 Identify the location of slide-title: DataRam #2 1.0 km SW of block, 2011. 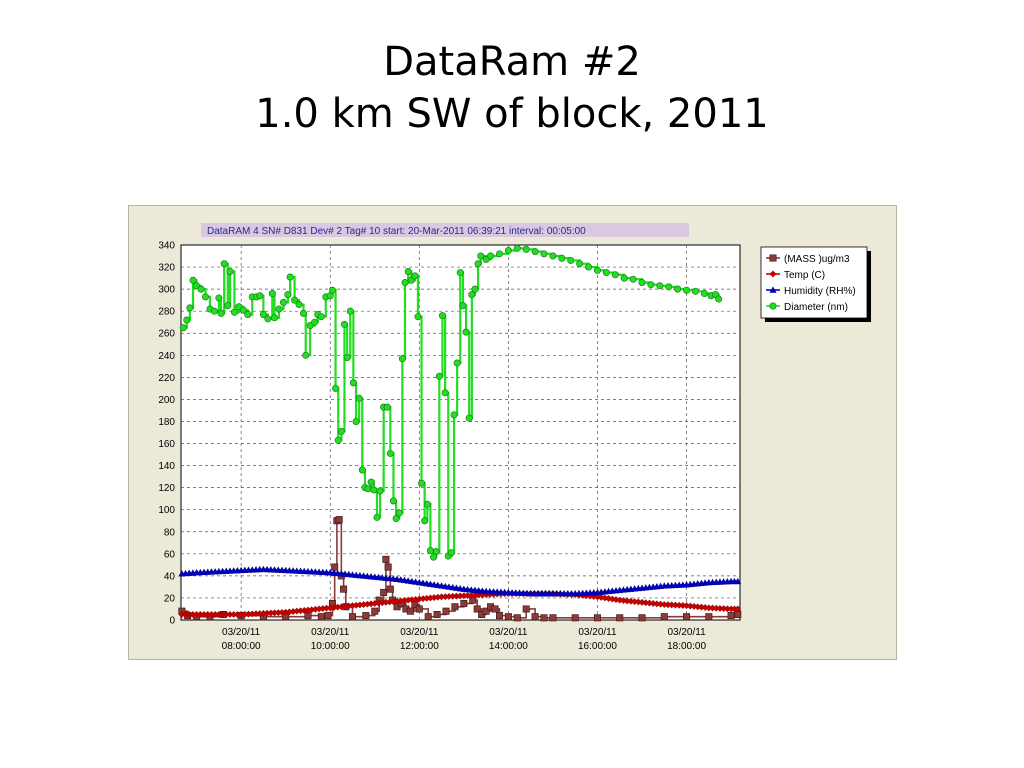
(512, 88).